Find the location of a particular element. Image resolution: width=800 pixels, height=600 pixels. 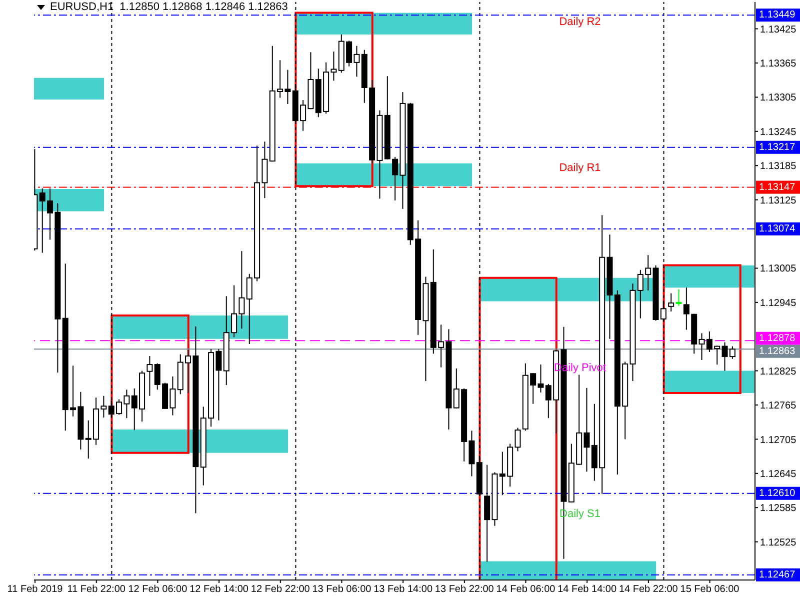

ref-line-label: 1.12878 is located at coordinates (777, 338).